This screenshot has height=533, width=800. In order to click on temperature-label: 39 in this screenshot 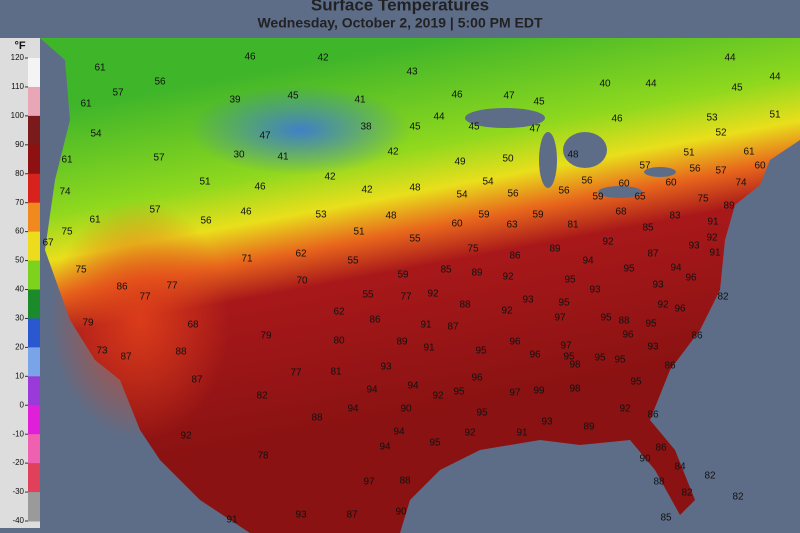, I will do `click(235, 100)`.